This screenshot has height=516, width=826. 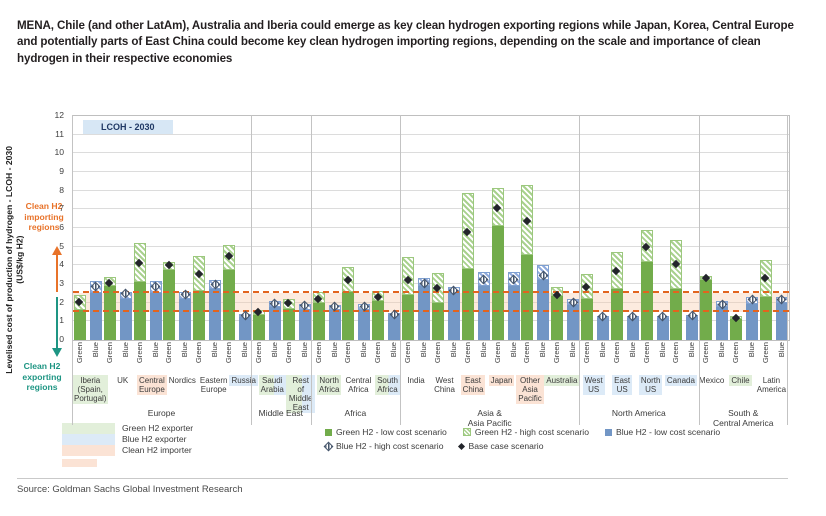 What do you see at coordinates (530, 394) in the screenshot?
I see `region-label-cell: Other Asia Pacific` at bounding box center [530, 394].